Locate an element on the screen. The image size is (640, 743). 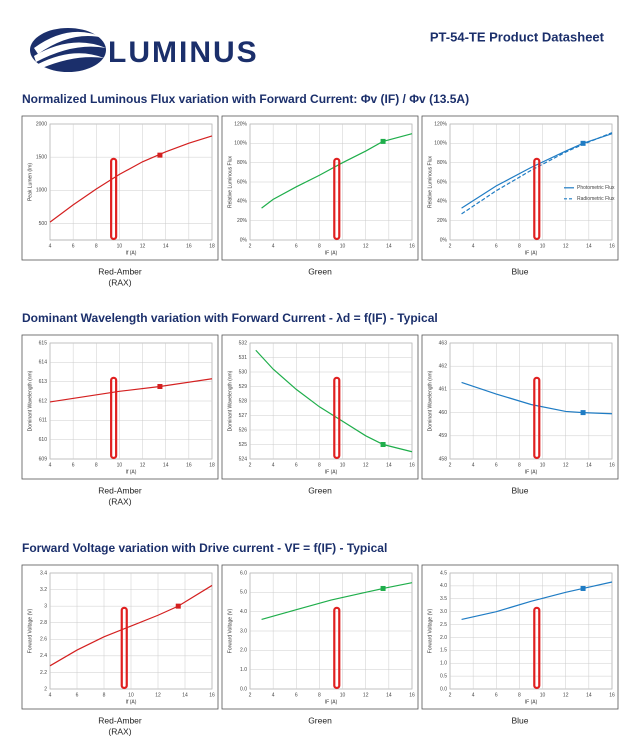
y-tick-label: 100% is located at coordinates (240, 144).